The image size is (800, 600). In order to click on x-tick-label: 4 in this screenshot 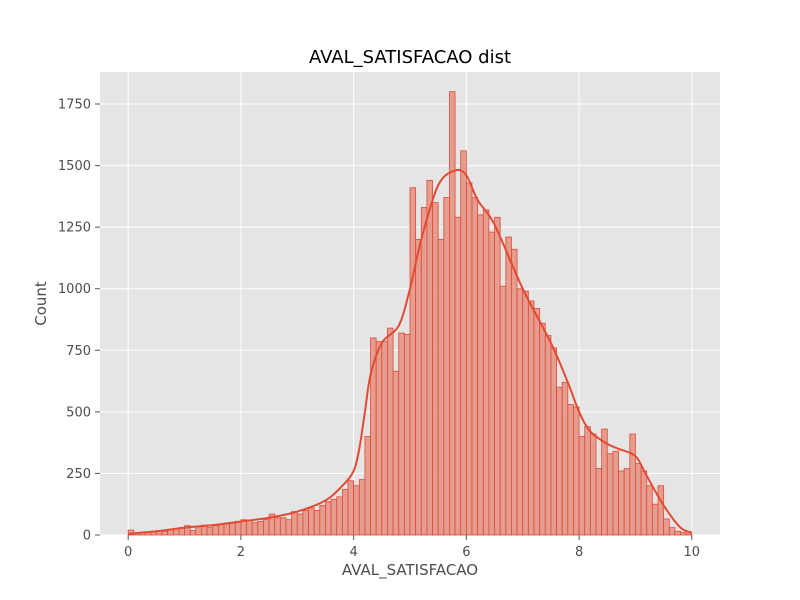, I will do `click(353, 552)`.